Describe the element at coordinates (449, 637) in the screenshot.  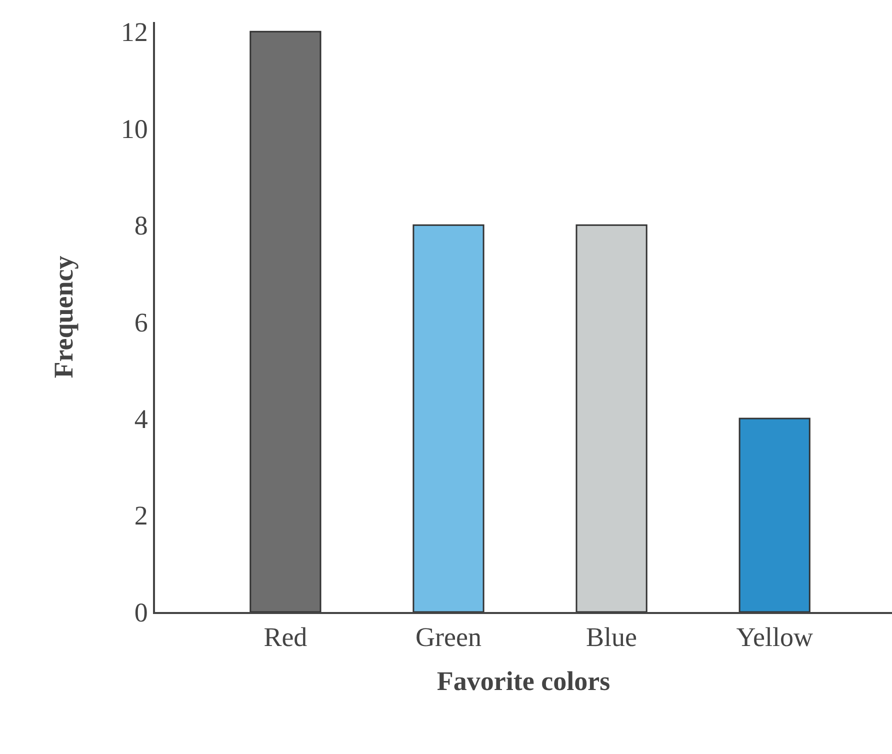
I see `x-tick-label: Green` at that location.